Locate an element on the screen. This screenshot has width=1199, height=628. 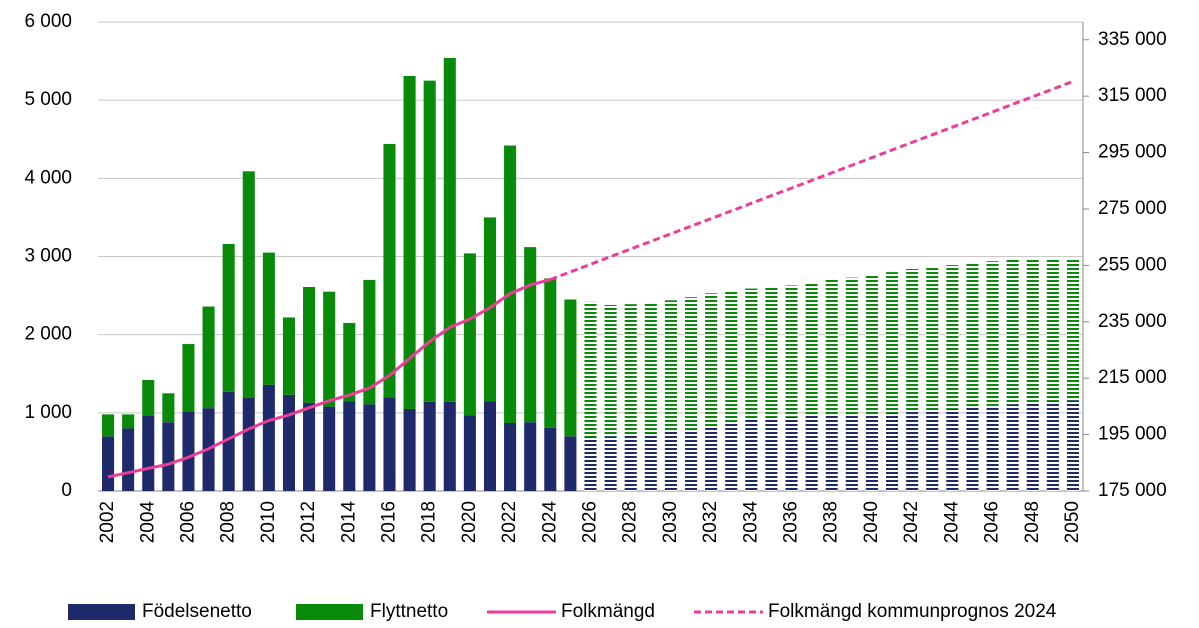
x-tick-label: 2032 is located at coordinates (710, 522).